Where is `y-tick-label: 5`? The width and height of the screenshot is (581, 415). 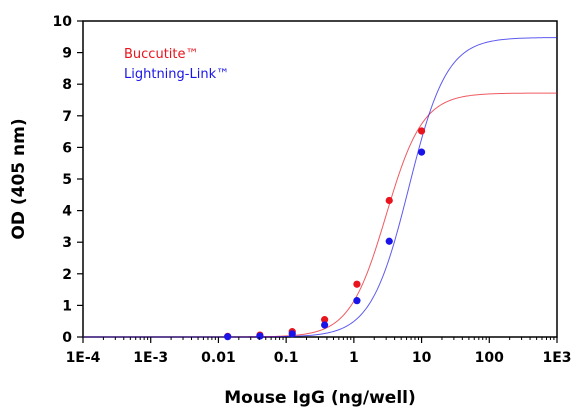 y-tick-label: 5 is located at coordinates (67, 180).